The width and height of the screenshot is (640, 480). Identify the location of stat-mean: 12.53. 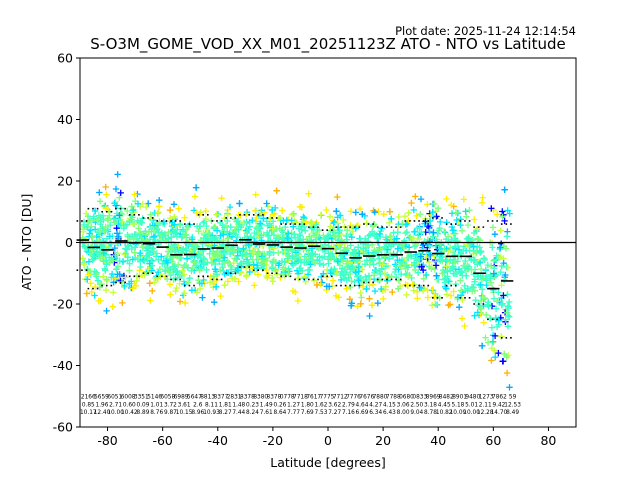
(512, 405).